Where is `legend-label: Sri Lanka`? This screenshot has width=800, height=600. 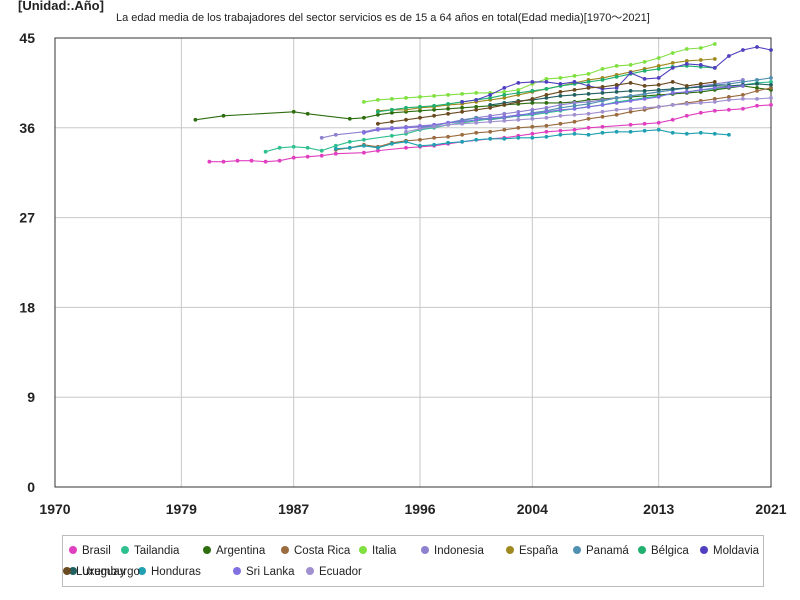
legend-label: Sri Lanka is located at coordinates (270, 572).